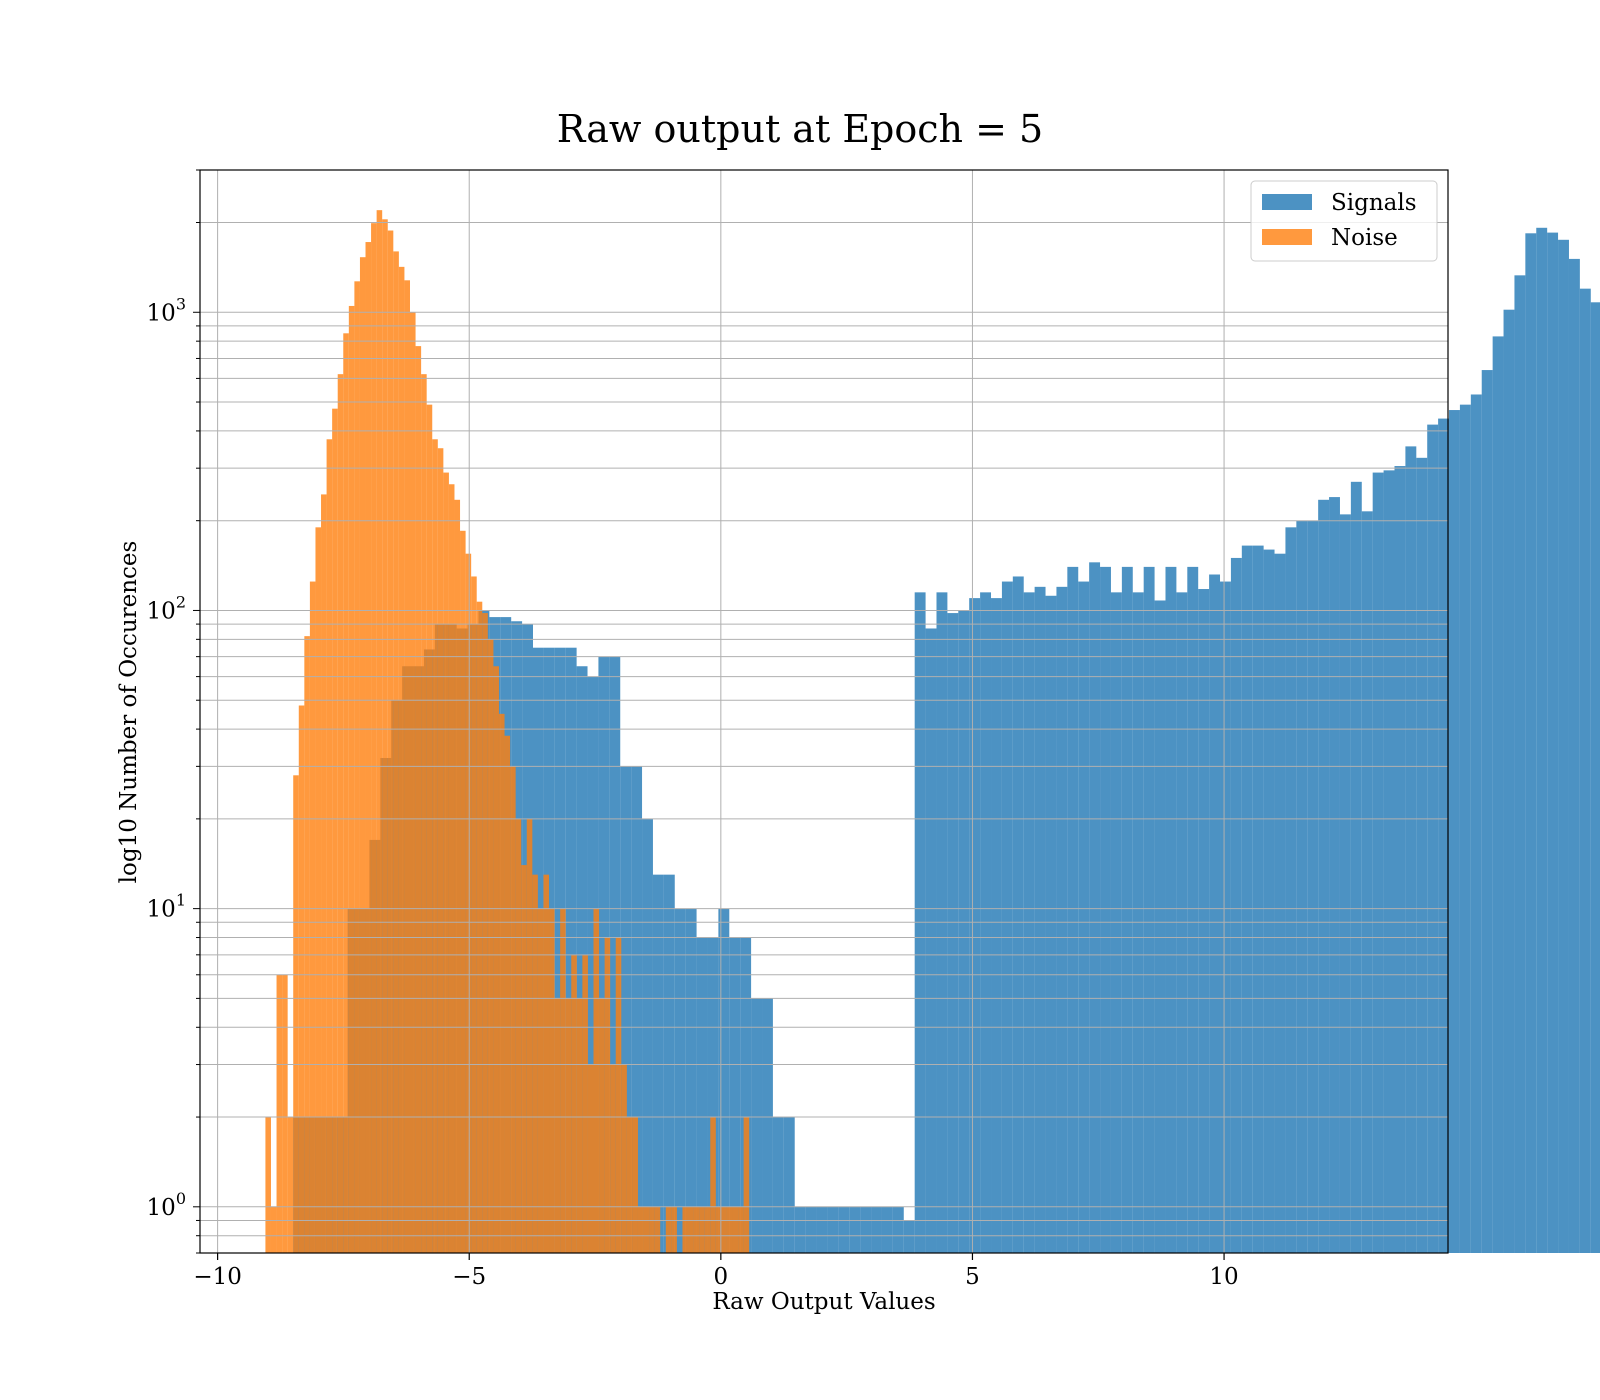 The image size is (1600, 1400). I want to click on x-tick-label: 10, so click(1223, 1277).